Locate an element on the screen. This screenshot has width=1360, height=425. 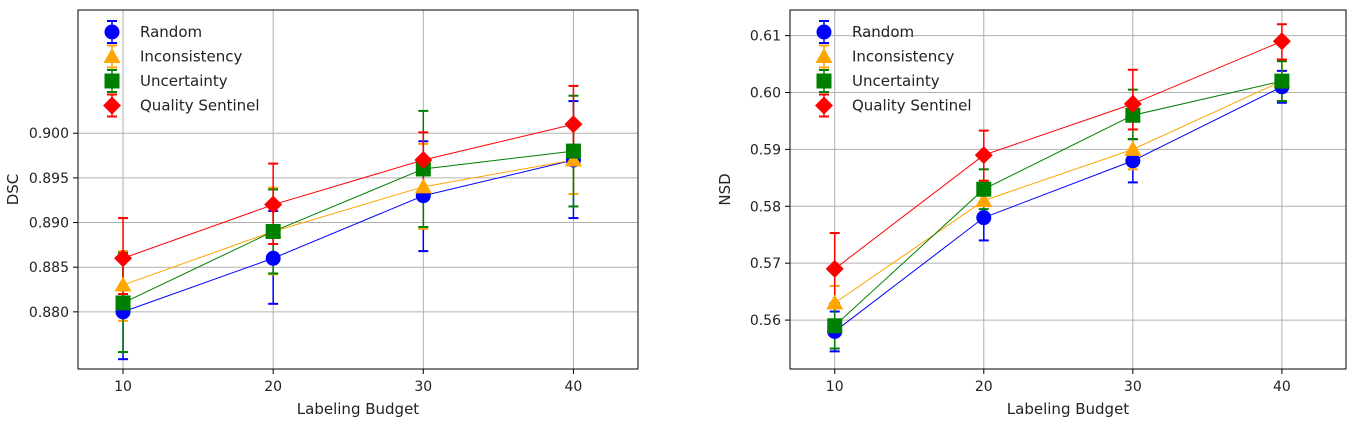
y-tick-label: 0.59 is located at coordinates (765, 150).